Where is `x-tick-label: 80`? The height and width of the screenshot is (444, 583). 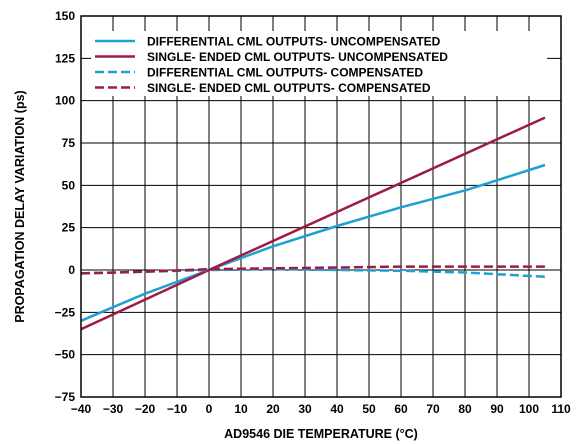
x-tick-label: 80 is located at coordinates (465, 409).